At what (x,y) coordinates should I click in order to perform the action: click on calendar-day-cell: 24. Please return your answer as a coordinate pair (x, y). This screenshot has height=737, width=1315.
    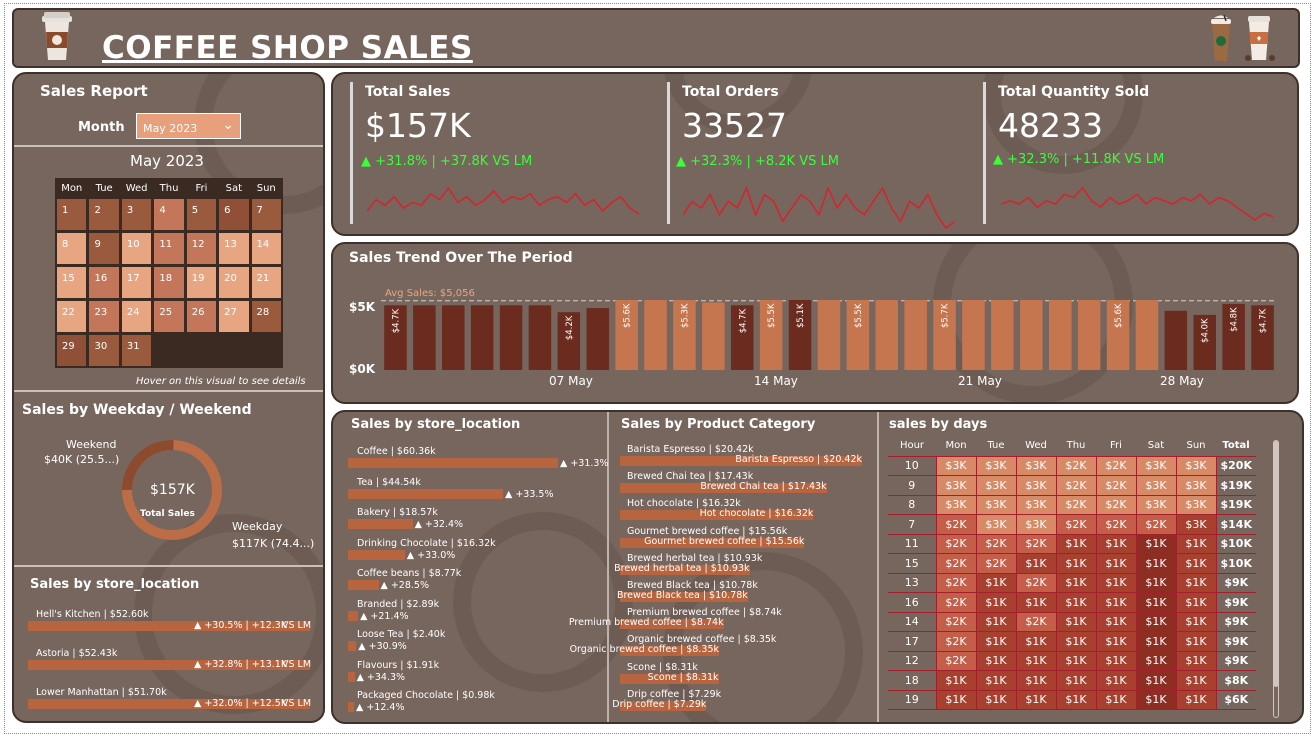
    Looking at the image, I should click on (136, 316).